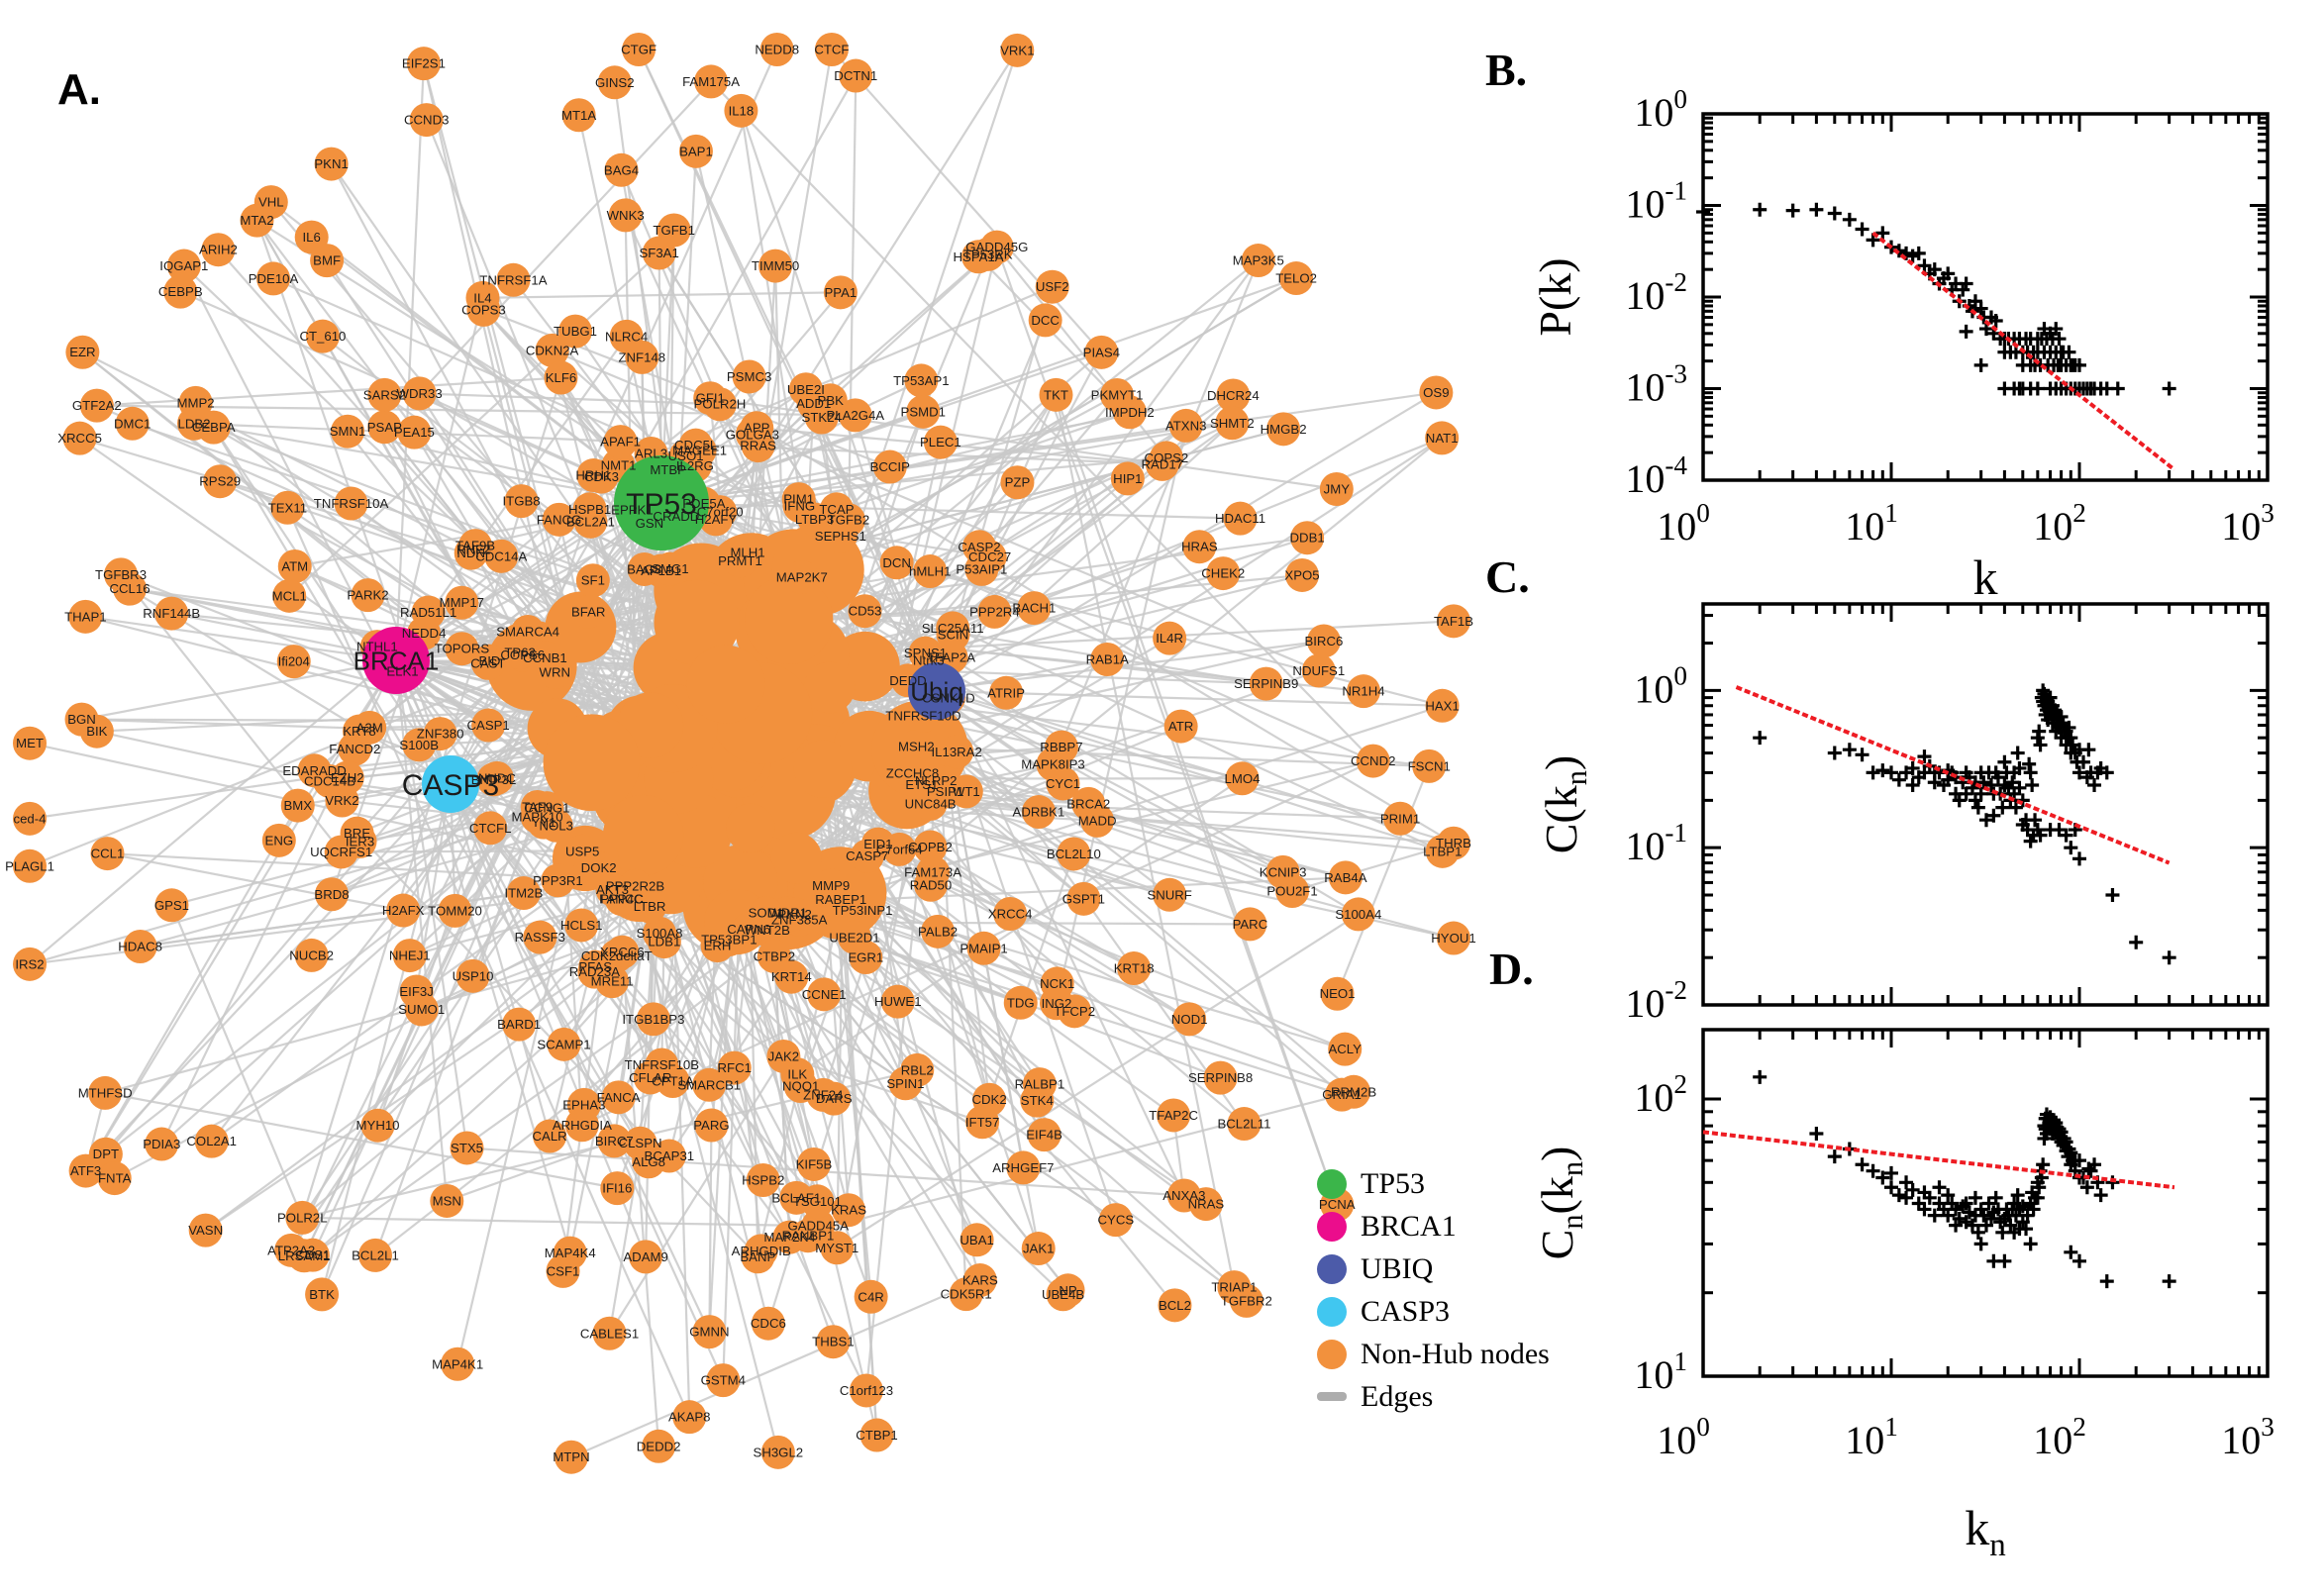  Describe the element at coordinates (161, 1144) in the screenshot. I see `svg-text: PDIA3` at that location.